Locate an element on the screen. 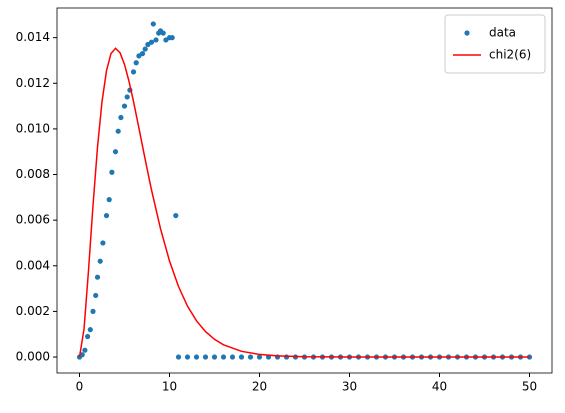 The width and height of the screenshot is (565, 413). legend-box is located at coordinates (495, 44).